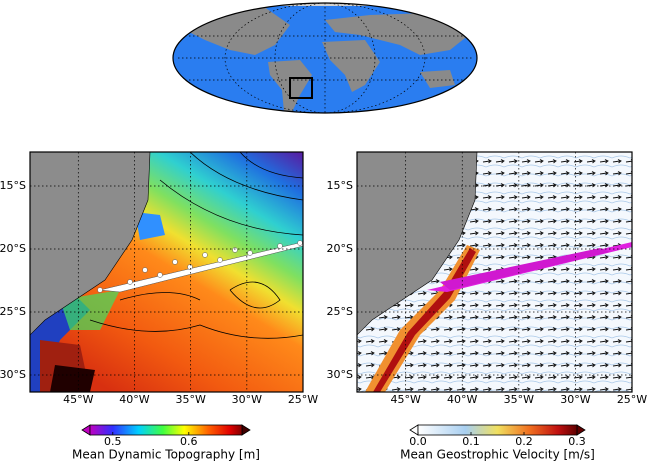 Image resolution: width=650 pixels, height=462 pixels. Describe the element at coordinates (189, 441) in the screenshot. I see `colorbar-tick-label: 0.6` at that location.